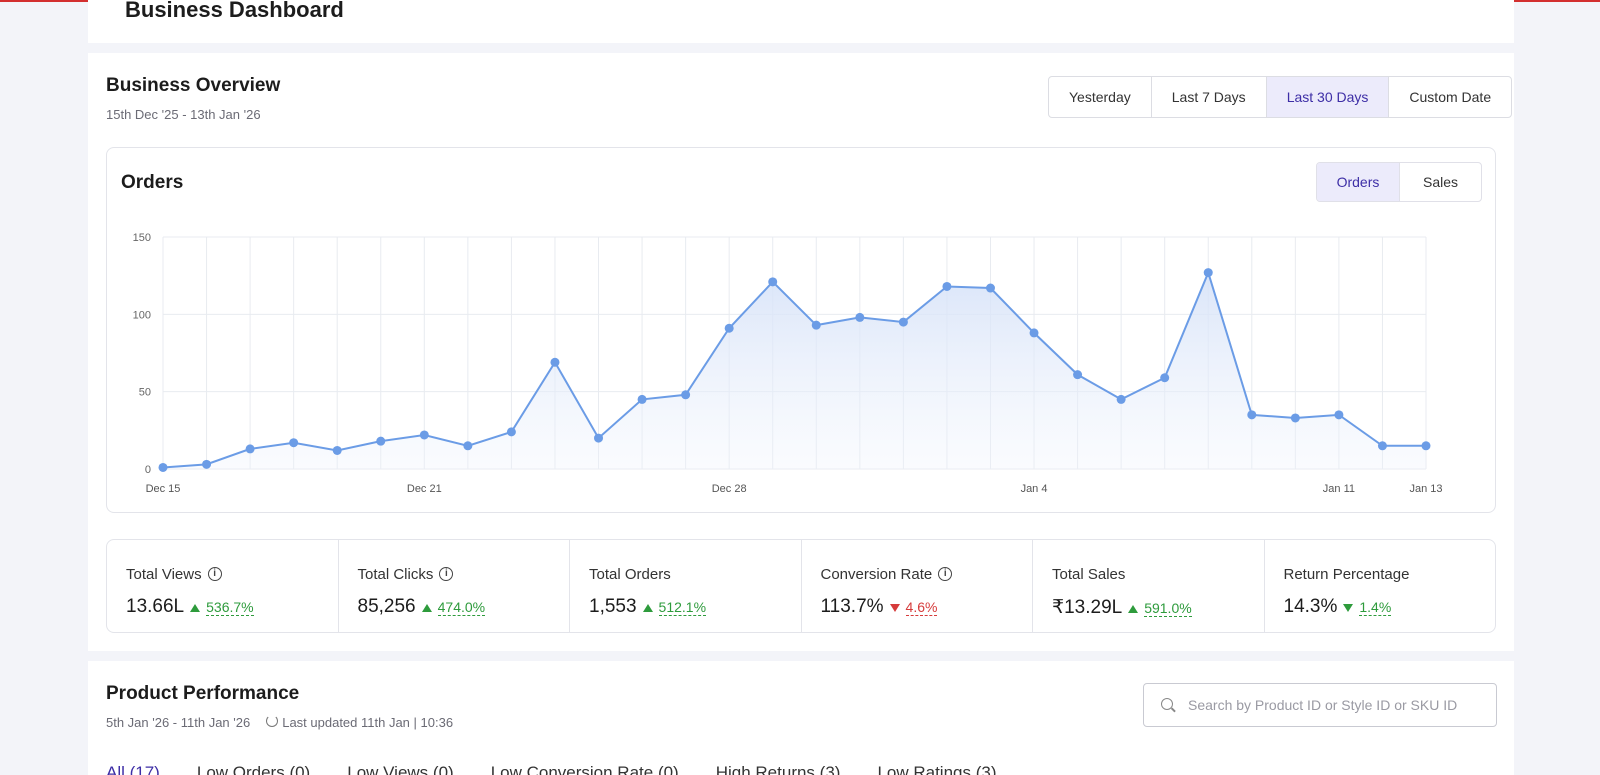 The width and height of the screenshot is (1600, 775). I want to click on tab-low-conversion-rate-0: Low Conversion Rate (0), so click(584, 769).